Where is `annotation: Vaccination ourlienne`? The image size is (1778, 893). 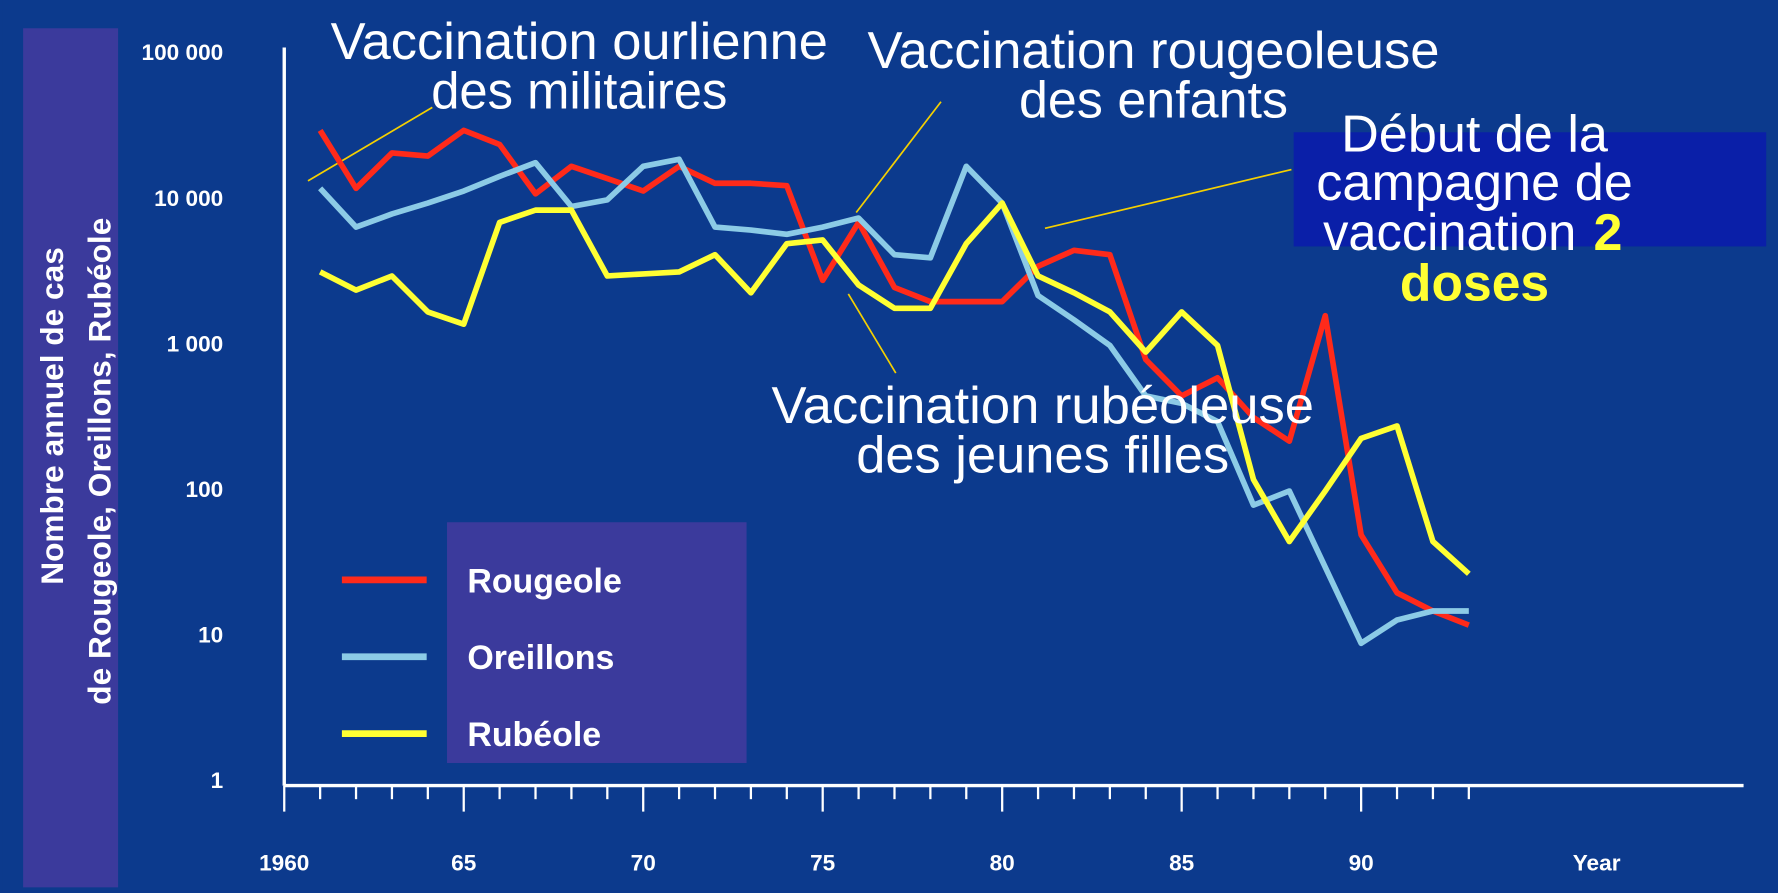
annotation: Vaccination ourlienne is located at coordinates (579, 42).